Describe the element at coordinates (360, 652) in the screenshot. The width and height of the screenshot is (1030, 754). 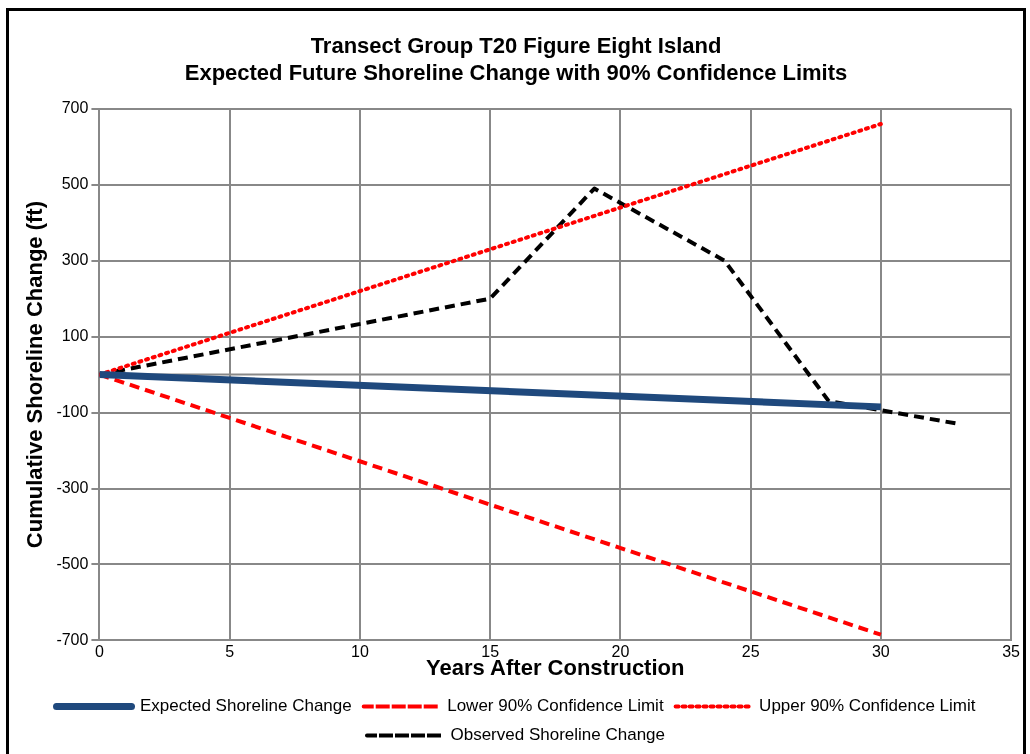
I see `x-tick-label: 10` at that location.